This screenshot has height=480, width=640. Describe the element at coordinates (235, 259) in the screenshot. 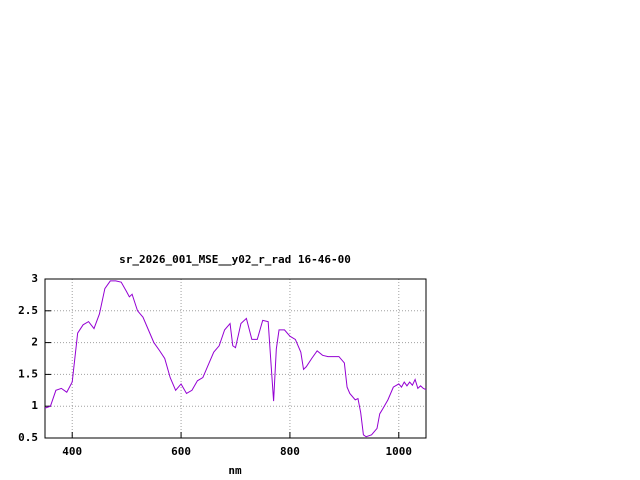

I see `chart-title: sr_2026_001_MSE__y02_r_rad 16-46-00` at that location.